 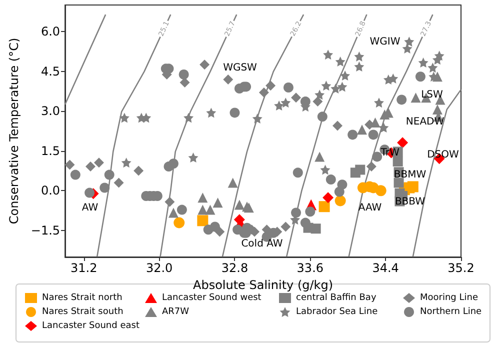 I want to click on legend-label: Northern Line, so click(x=451, y=312).